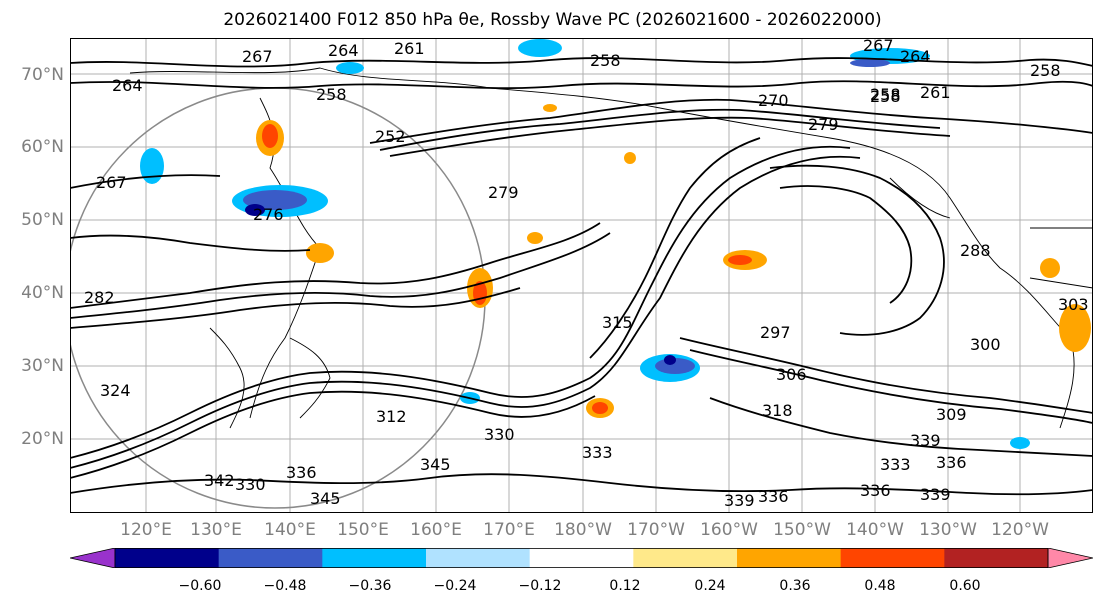 This screenshot has height=606, width=1105. What do you see at coordinates (729, 530) in the screenshot?
I see `lon-label-160w: 160°W` at bounding box center [729, 530].